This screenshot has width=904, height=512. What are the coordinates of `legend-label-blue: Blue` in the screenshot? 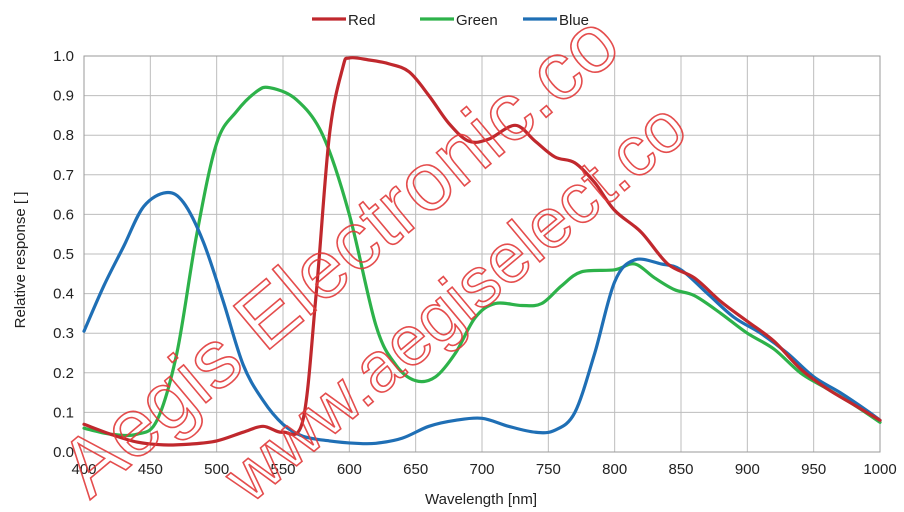 It's located at (574, 20).